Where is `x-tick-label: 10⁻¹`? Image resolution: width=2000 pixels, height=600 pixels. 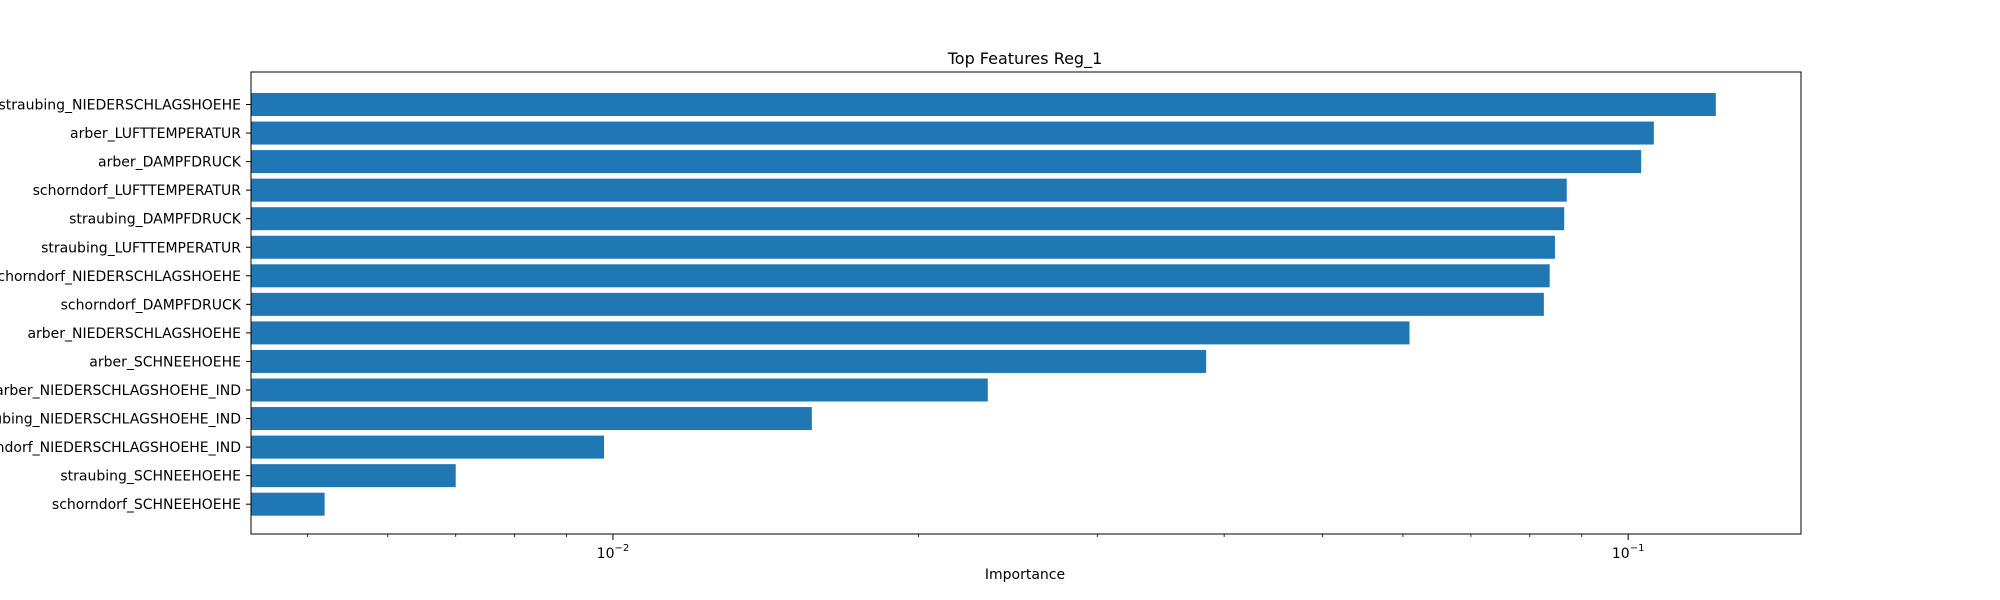 x-tick-label: 10⁻¹ is located at coordinates (1628, 552).